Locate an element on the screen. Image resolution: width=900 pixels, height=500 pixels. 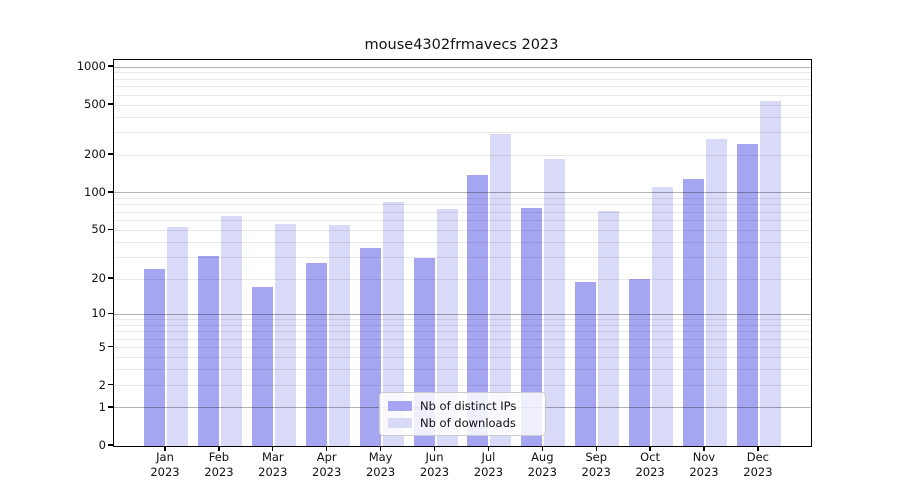
y-tick-label-1: 1 is located at coordinates (102, 406).